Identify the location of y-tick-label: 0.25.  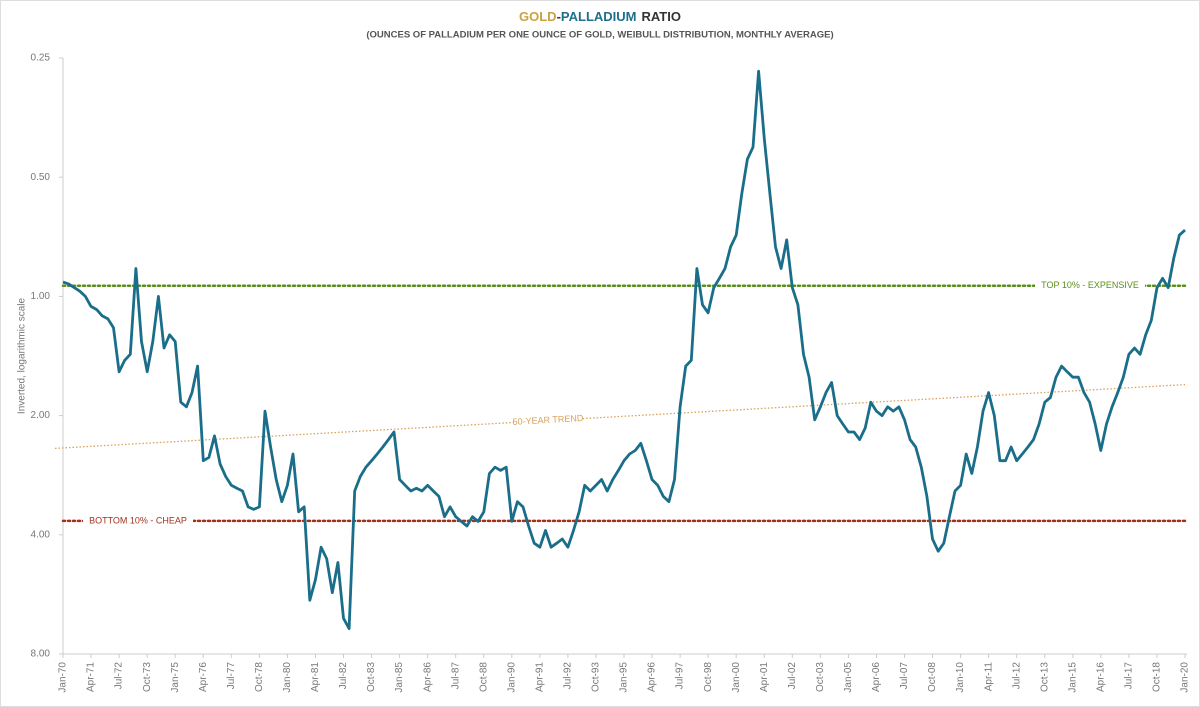
(41, 58).